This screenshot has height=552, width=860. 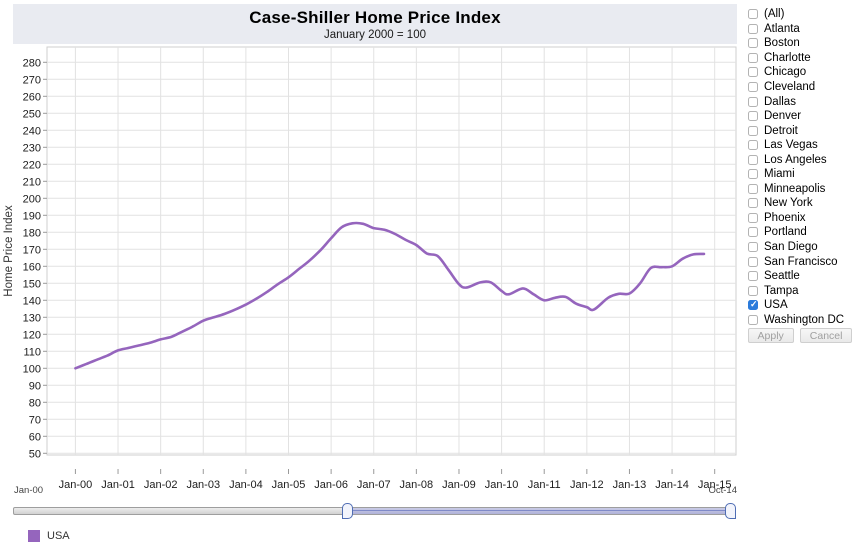 What do you see at coordinates (774, 14) in the screenshot?
I see `filter-label: (All)` at bounding box center [774, 14].